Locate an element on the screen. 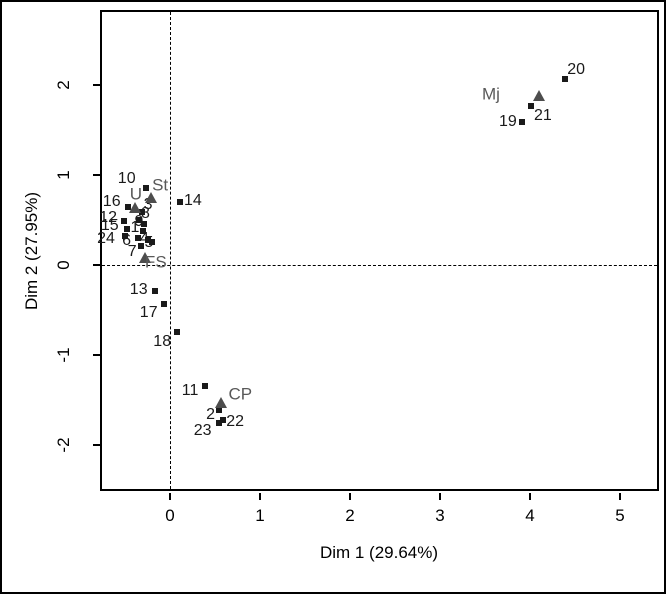  point-label: 13 is located at coordinates (138, 290).